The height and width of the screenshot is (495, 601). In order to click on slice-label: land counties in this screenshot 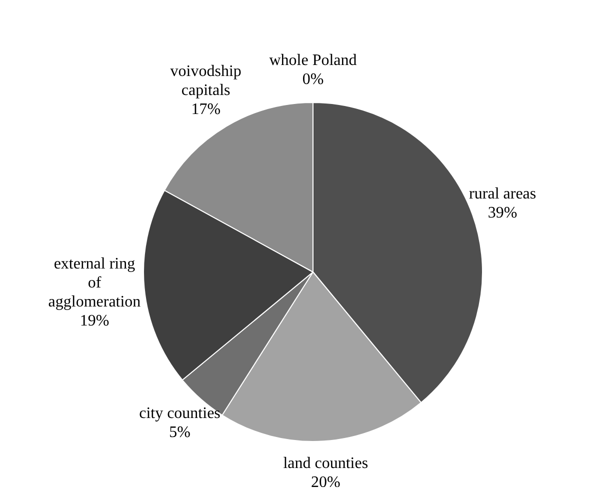, I will do `click(325, 463)`.